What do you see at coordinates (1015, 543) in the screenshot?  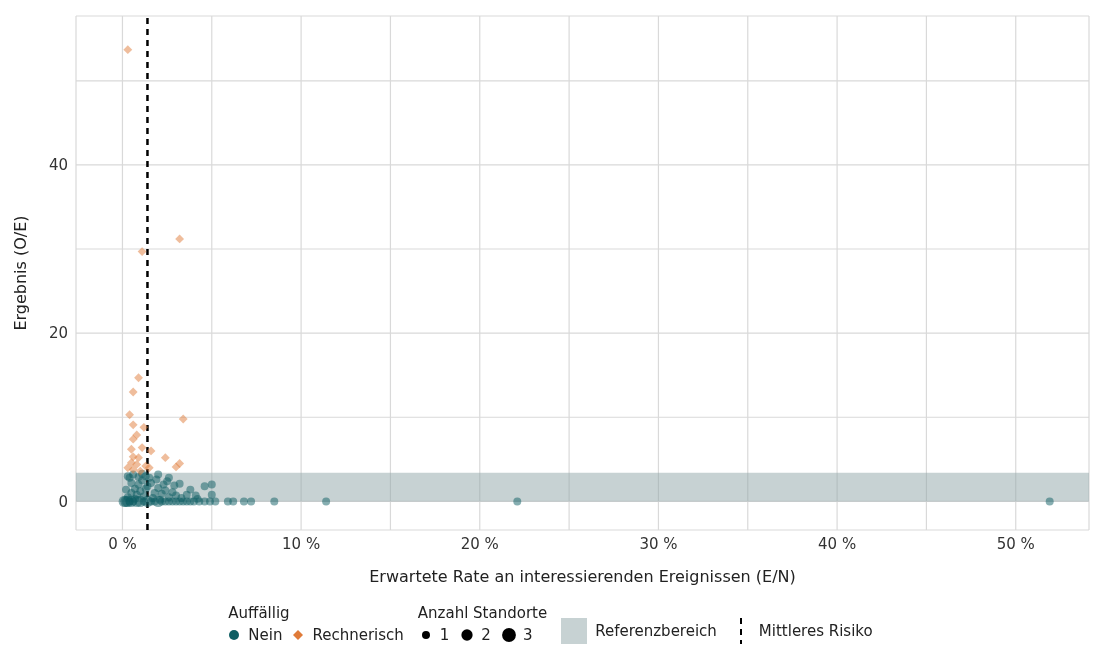 I see `x-tick-label: 50 %` at bounding box center [1015, 543].